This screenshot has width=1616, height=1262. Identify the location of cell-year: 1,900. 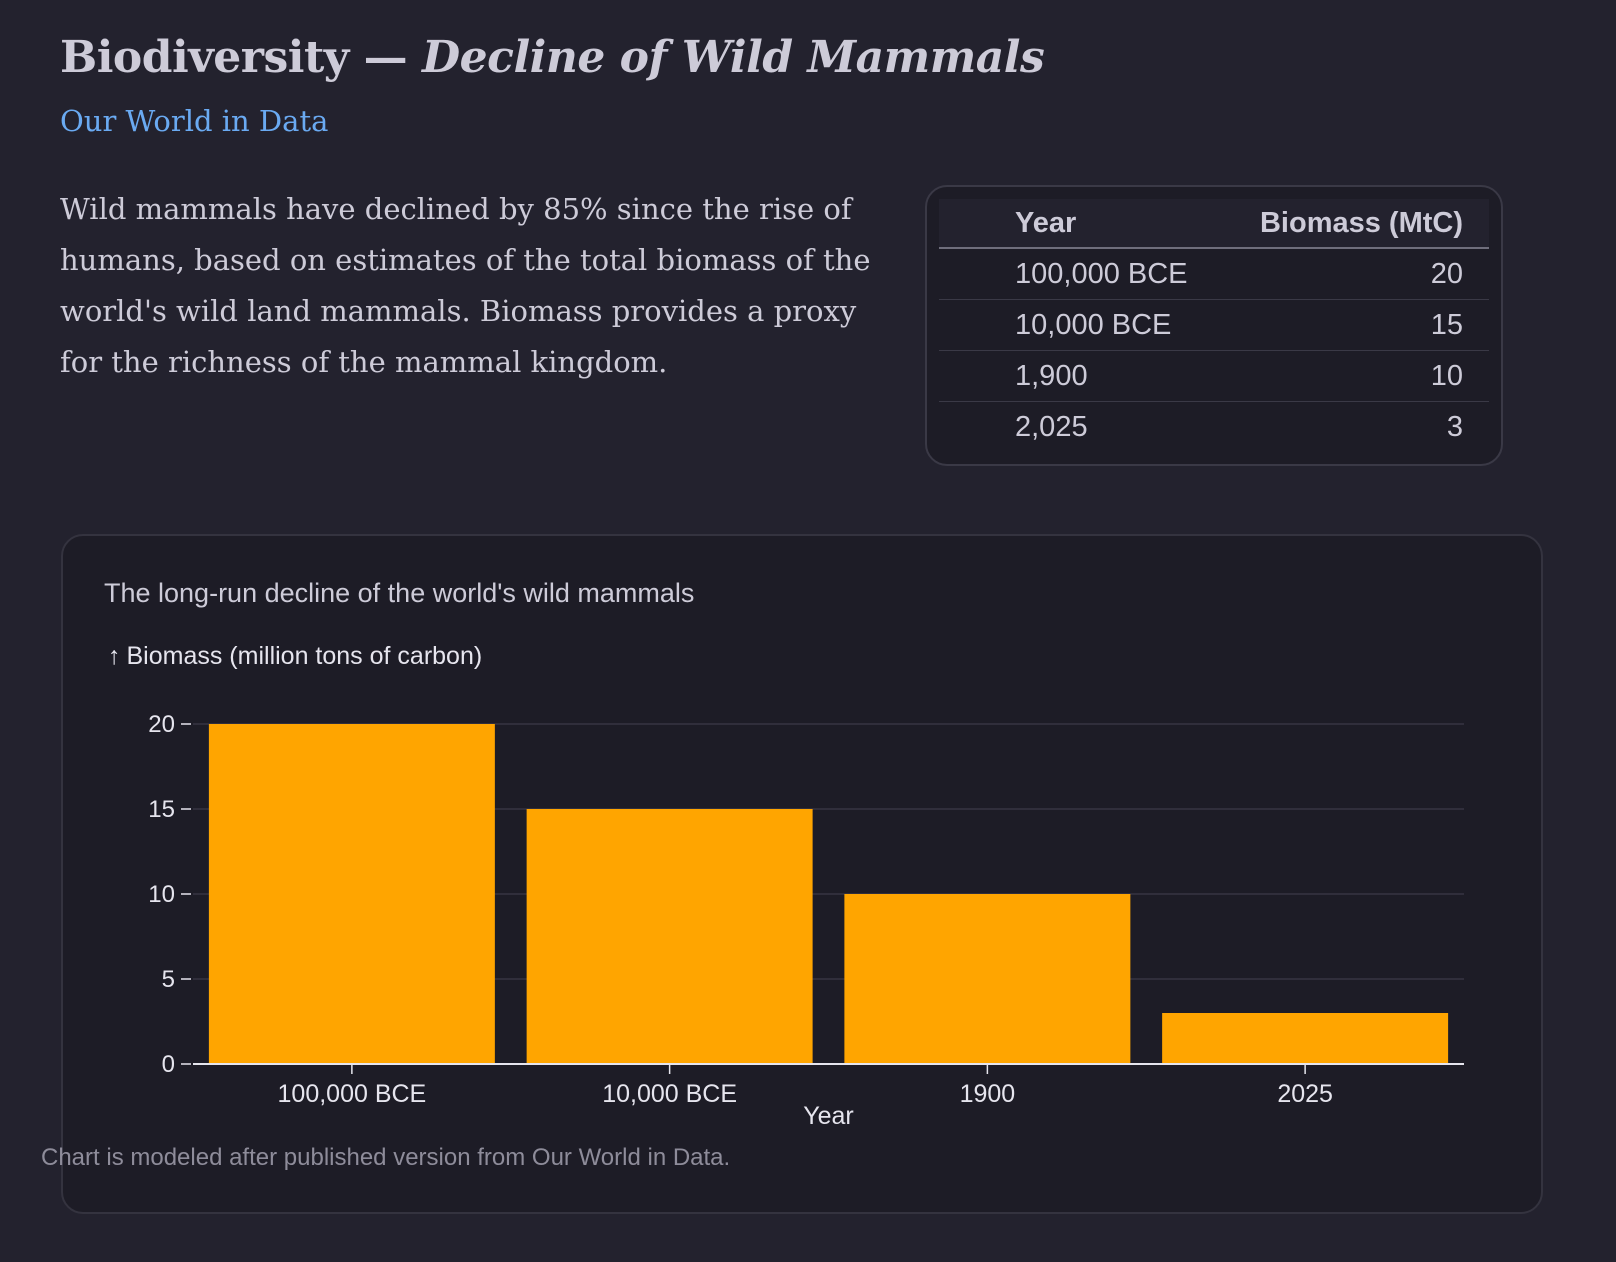
(1082, 376).